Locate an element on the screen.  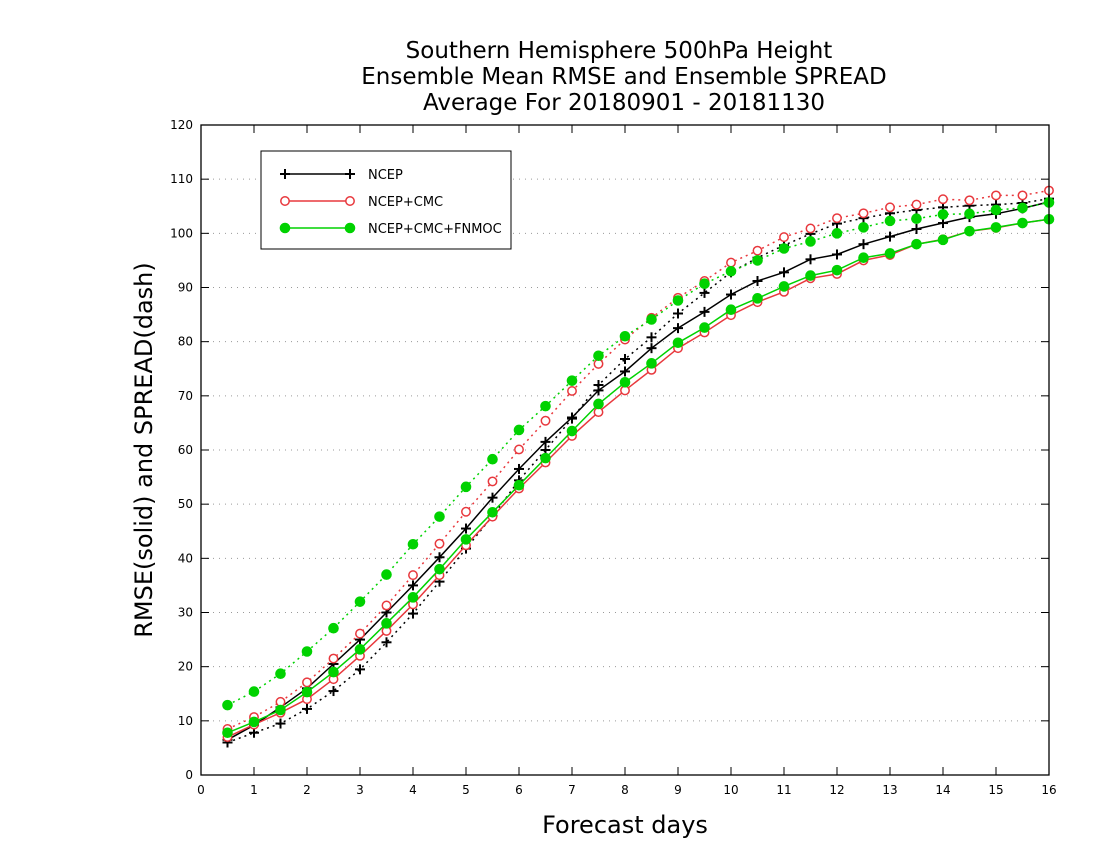
legend-box is located at coordinates (386, 200).